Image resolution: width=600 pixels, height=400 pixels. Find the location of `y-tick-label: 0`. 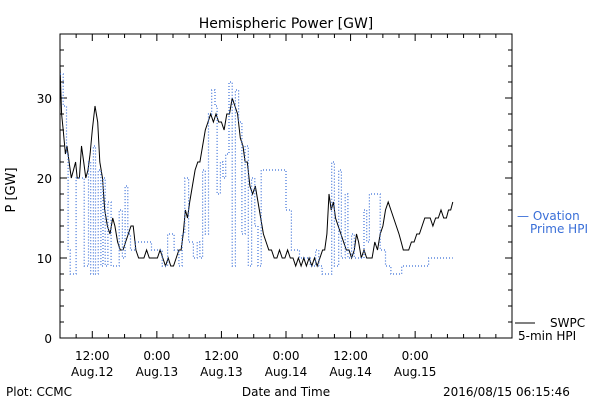

y-tick-label: 0 is located at coordinates (48, 339).